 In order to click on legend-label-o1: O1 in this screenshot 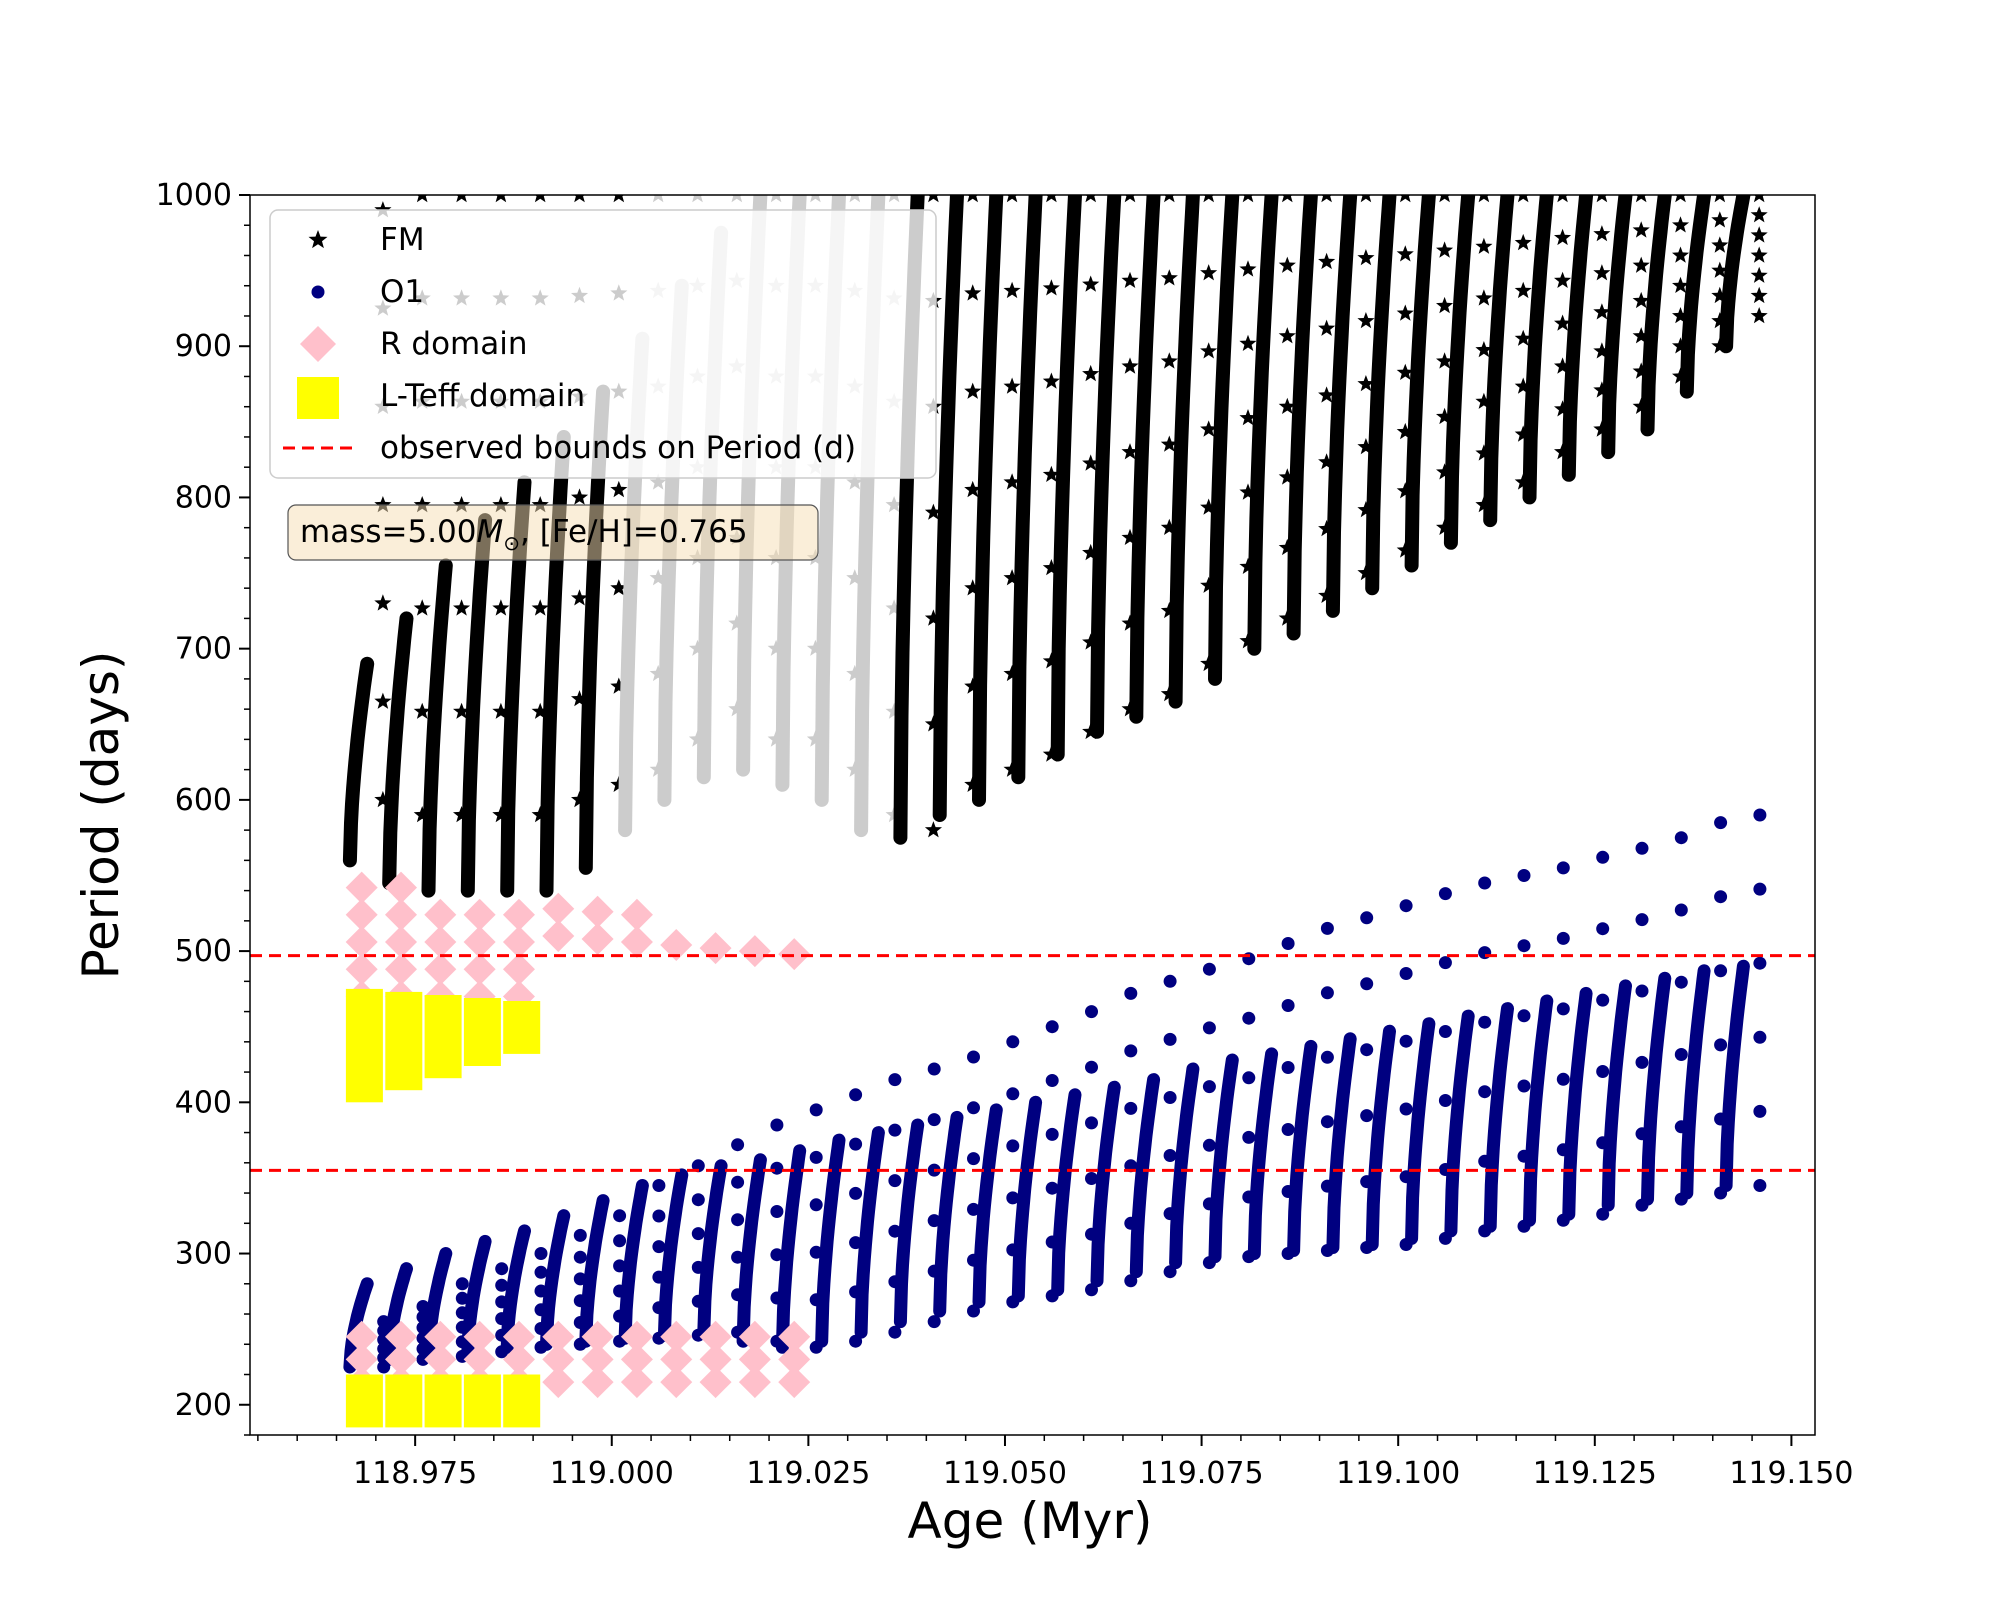, I will do `click(402, 292)`.